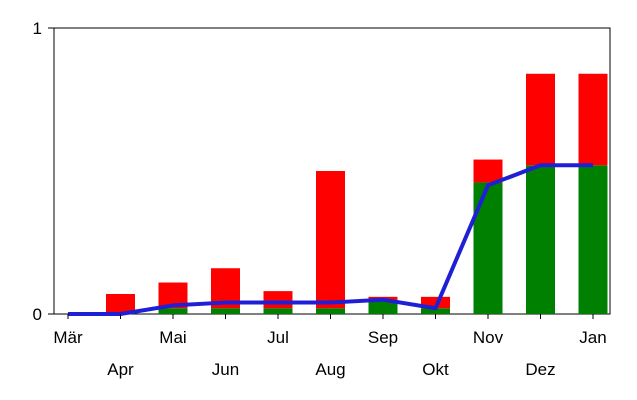  What do you see at coordinates (488, 337) in the screenshot?
I see `x-tick-label-Nov: Nov` at bounding box center [488, 337].